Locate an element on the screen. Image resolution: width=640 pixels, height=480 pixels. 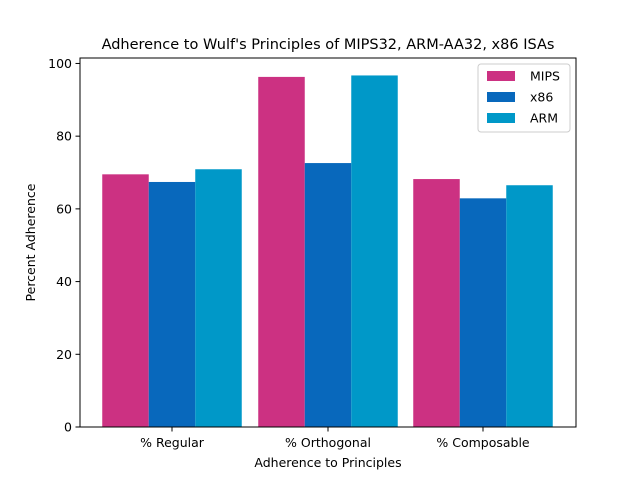
x-axis-ticks: % Regular % Orthogonal % Composable is located at coordinates (335, 438).